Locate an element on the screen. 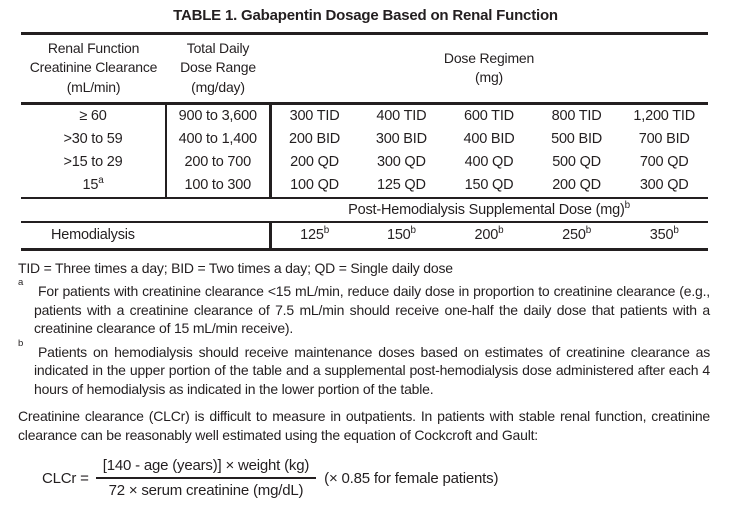  hemodialysis-row: Hemodialysis 125b 150b 200b 250b 350b is located at coordinates (365, 236).